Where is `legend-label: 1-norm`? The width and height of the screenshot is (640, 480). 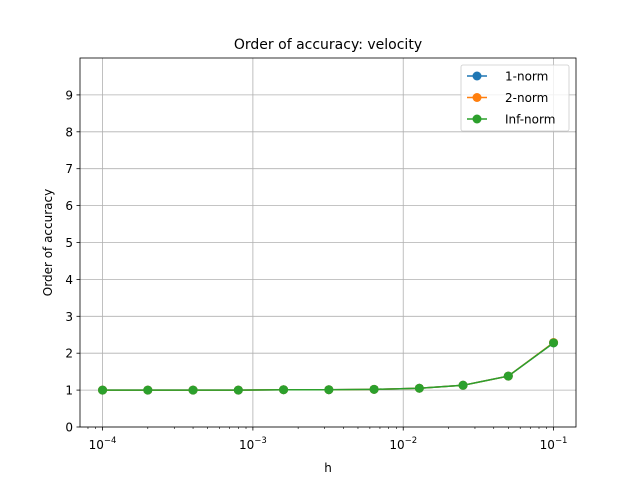 legend-label: 1-norm is located at coordinates (526, 77).